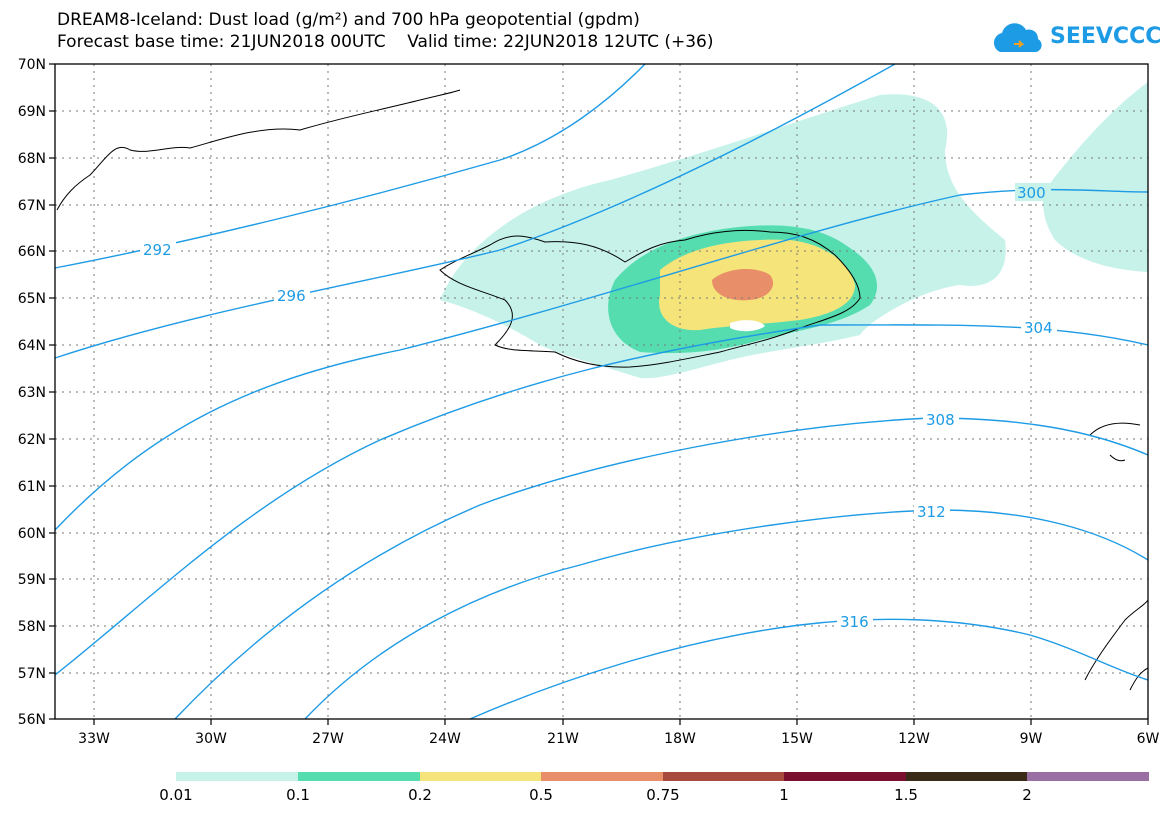 Image resolution: width=1175 pixels, height=815 pixels. I want to click on lon-label: 24W, so click(445, 739).